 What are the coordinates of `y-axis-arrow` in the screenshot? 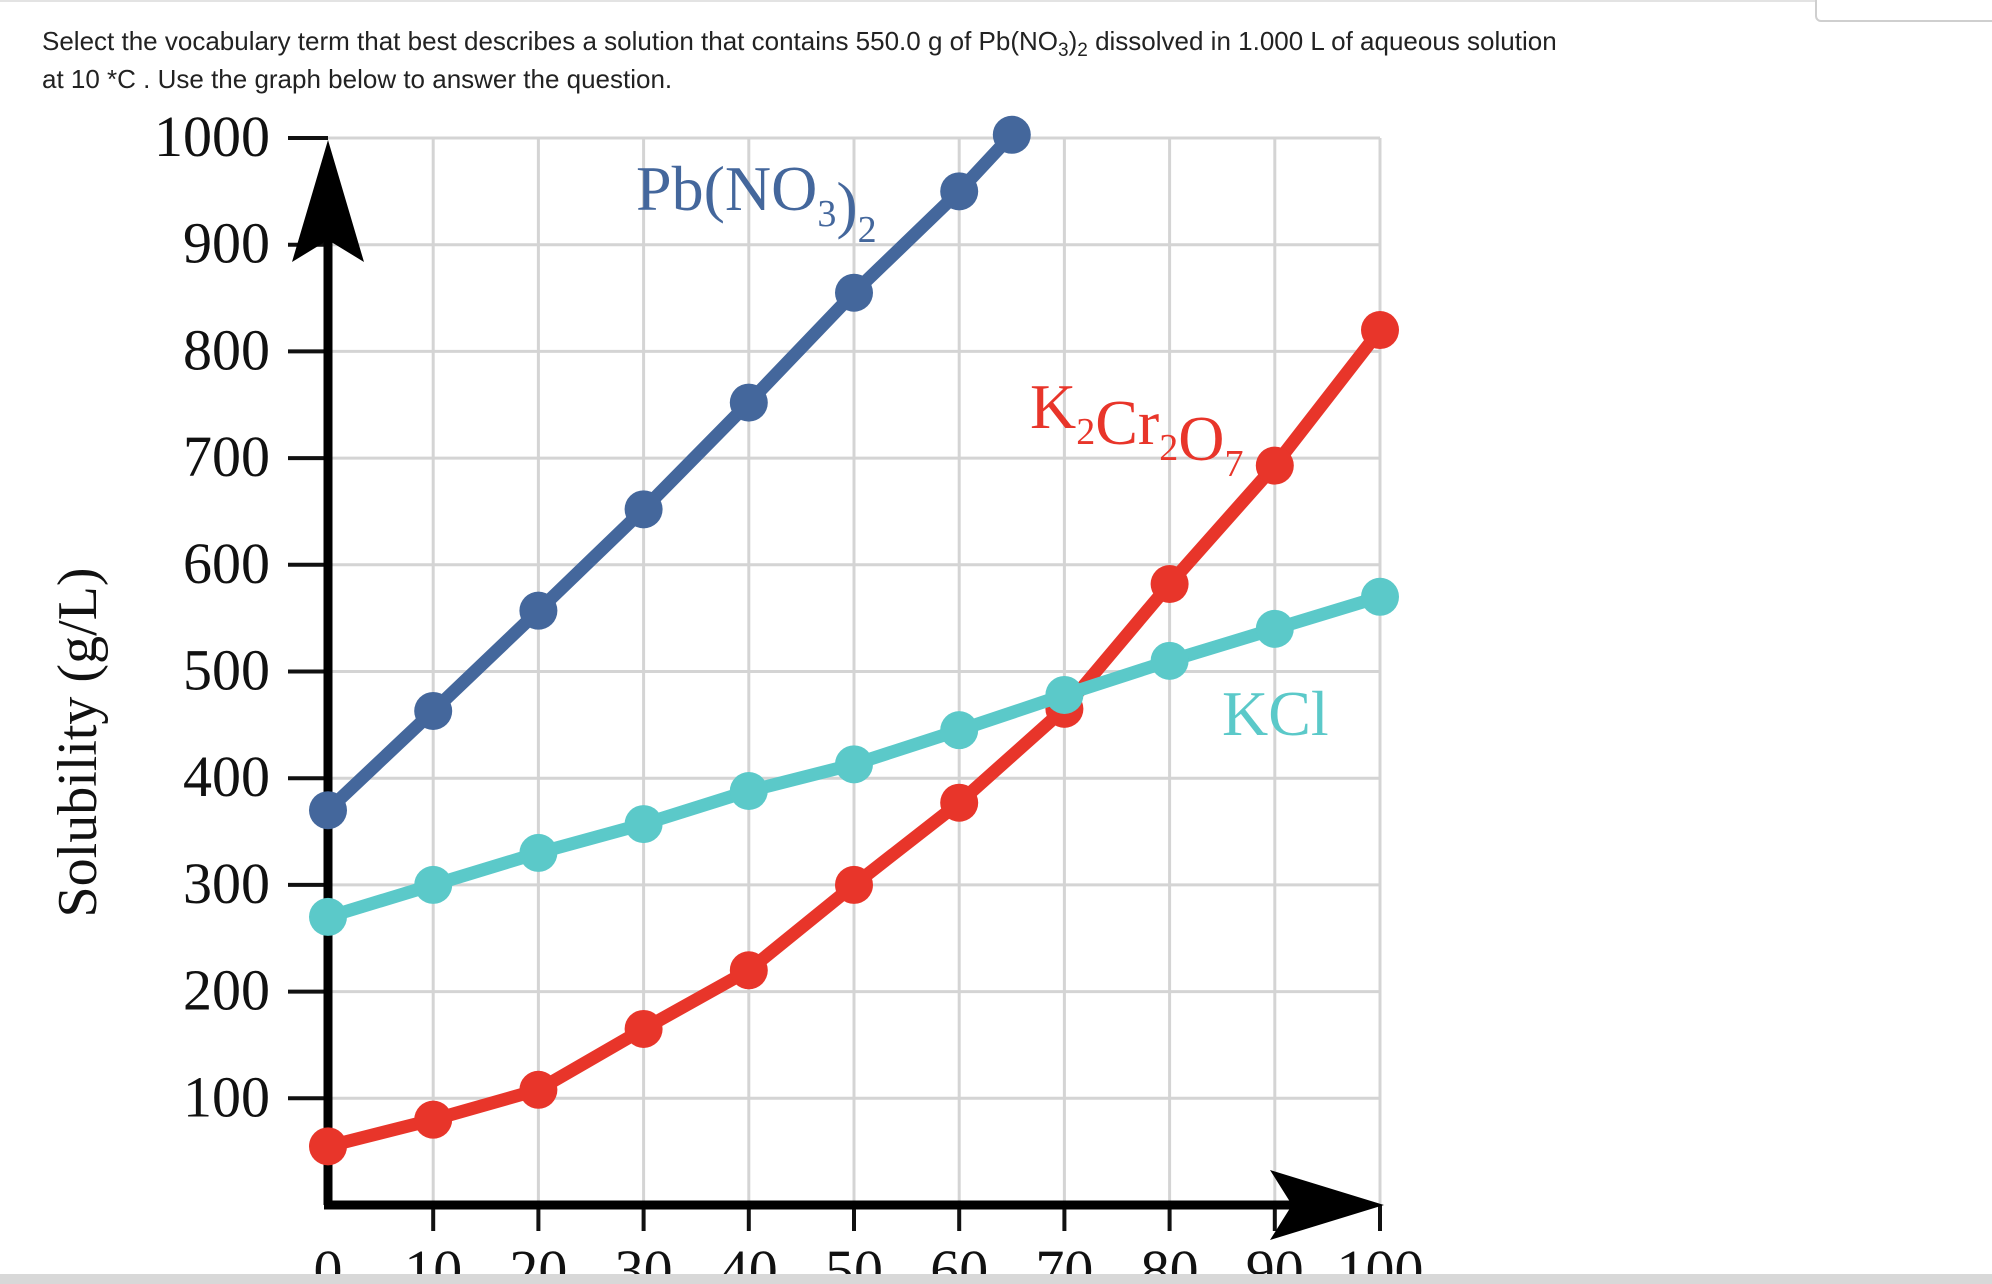 It's located at (328, 201).